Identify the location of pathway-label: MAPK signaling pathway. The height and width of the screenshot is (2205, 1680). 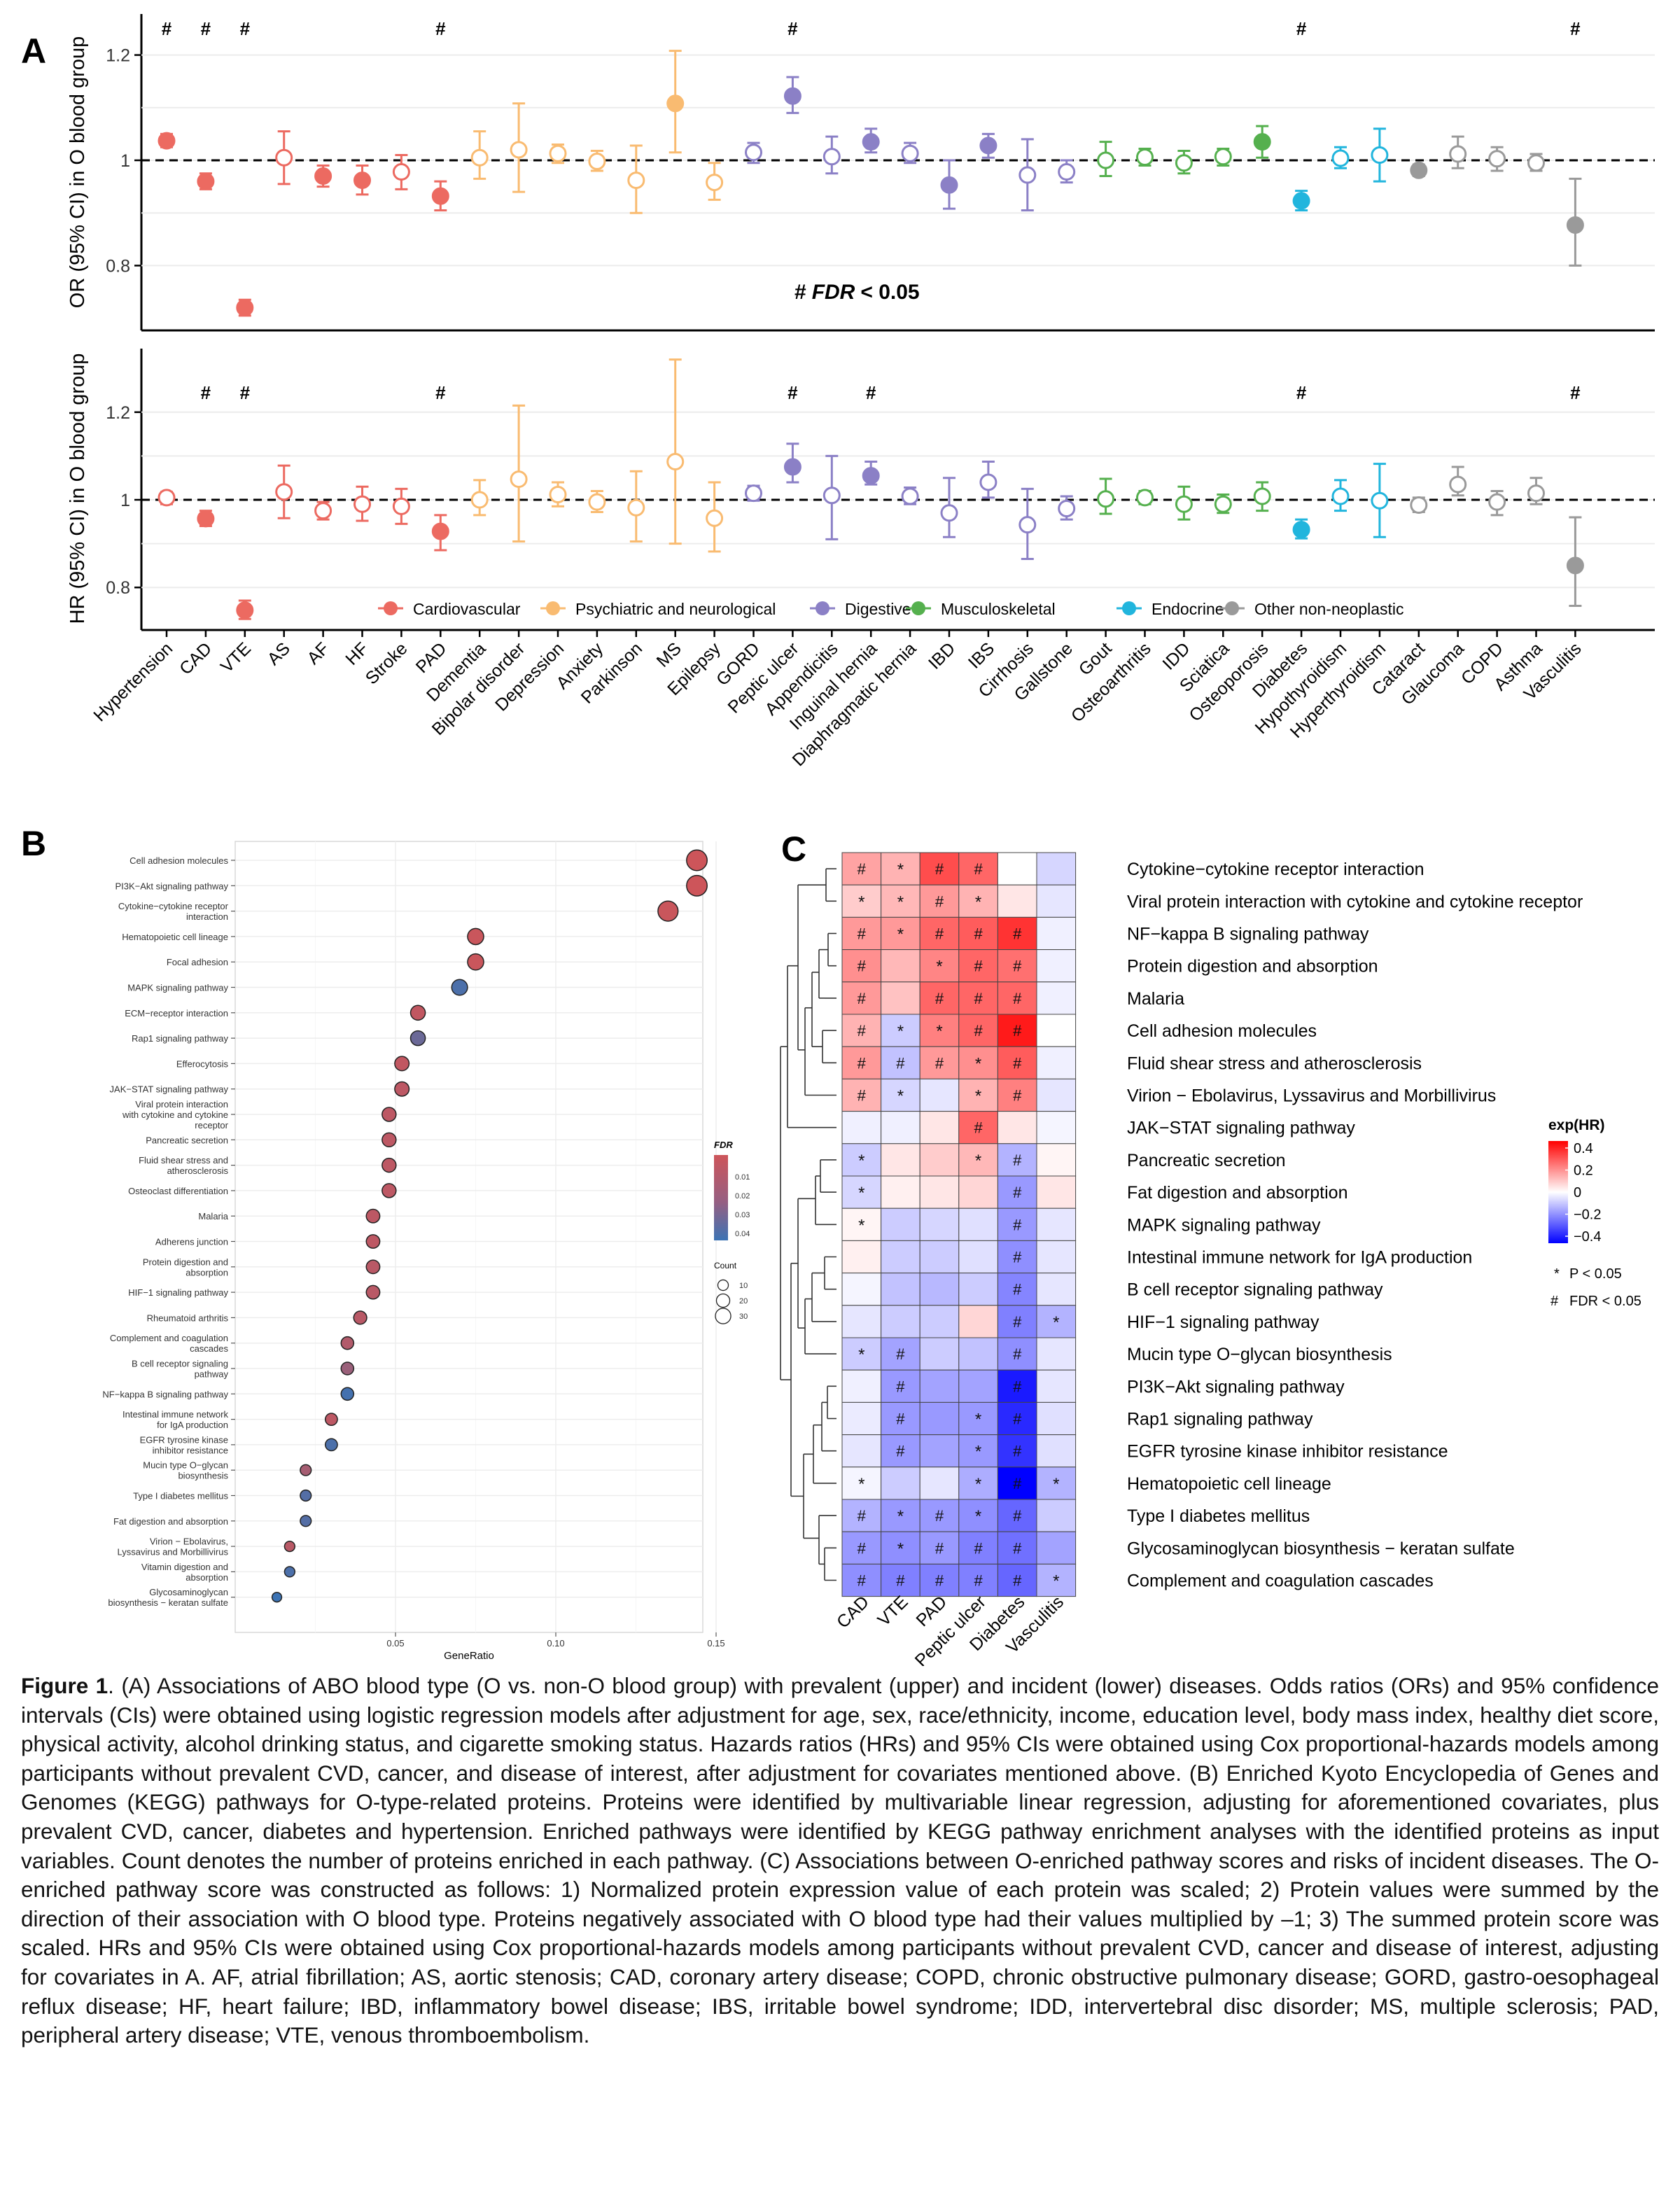
(177, 988).